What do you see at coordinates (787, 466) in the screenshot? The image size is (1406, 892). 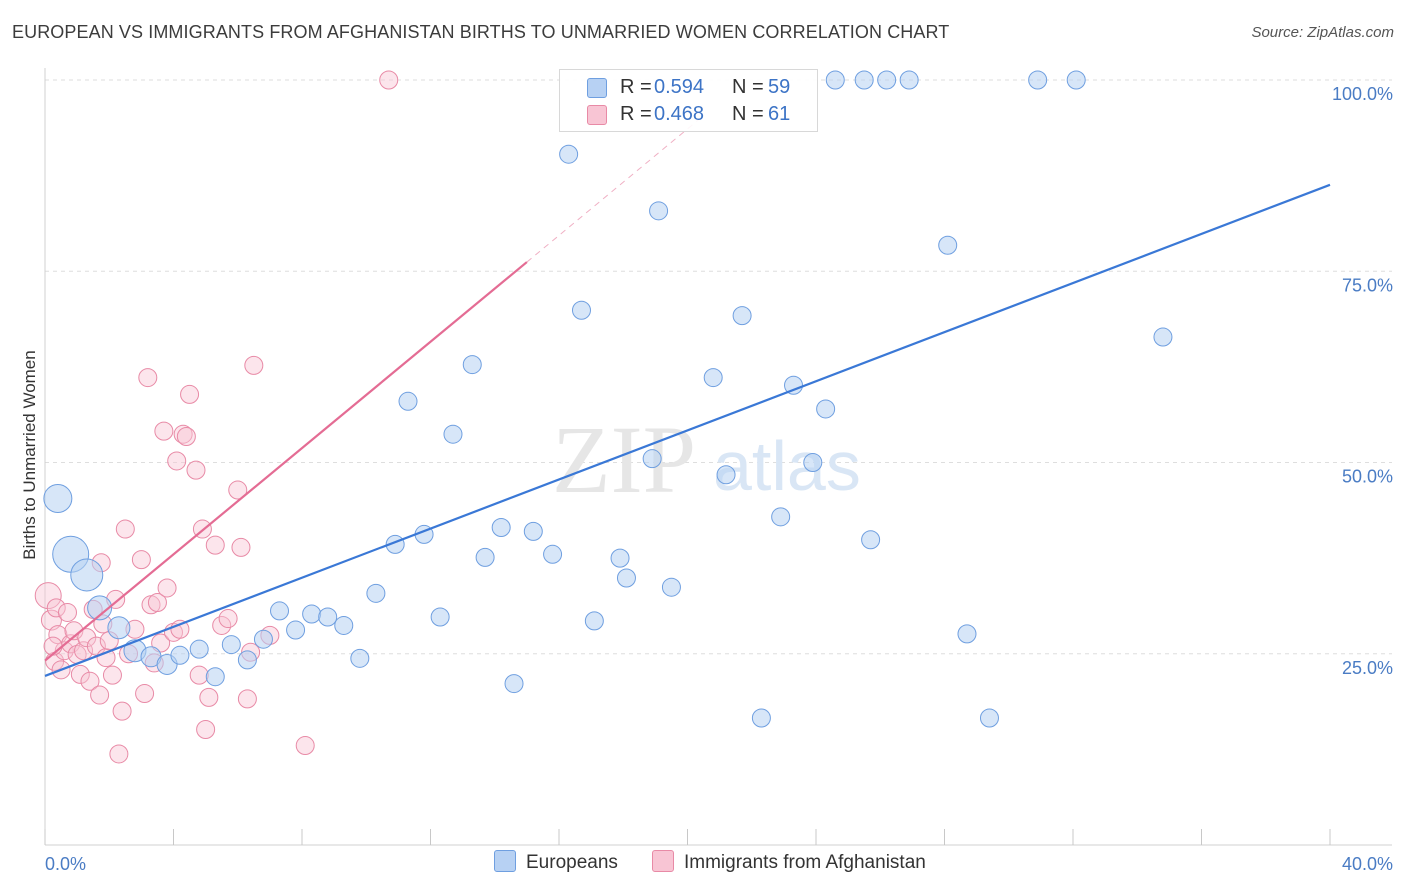 I see `watermark-atlas: atlas` at bounding box center [787, 466].